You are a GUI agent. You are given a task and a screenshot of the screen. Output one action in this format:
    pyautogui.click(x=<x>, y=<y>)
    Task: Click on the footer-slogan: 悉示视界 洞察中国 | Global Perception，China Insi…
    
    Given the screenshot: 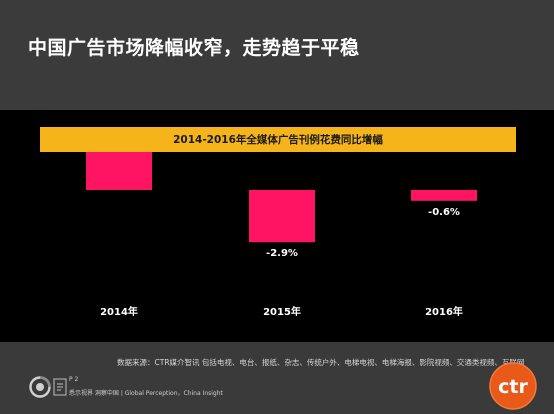 What is the action you would take?
    pyautogui.click(x=146, y=393)
    